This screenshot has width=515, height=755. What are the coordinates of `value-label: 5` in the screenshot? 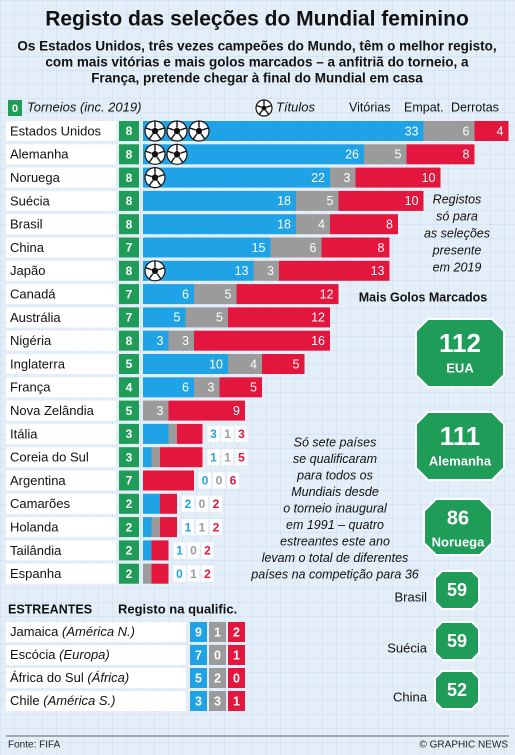 It's located at (228, 294).